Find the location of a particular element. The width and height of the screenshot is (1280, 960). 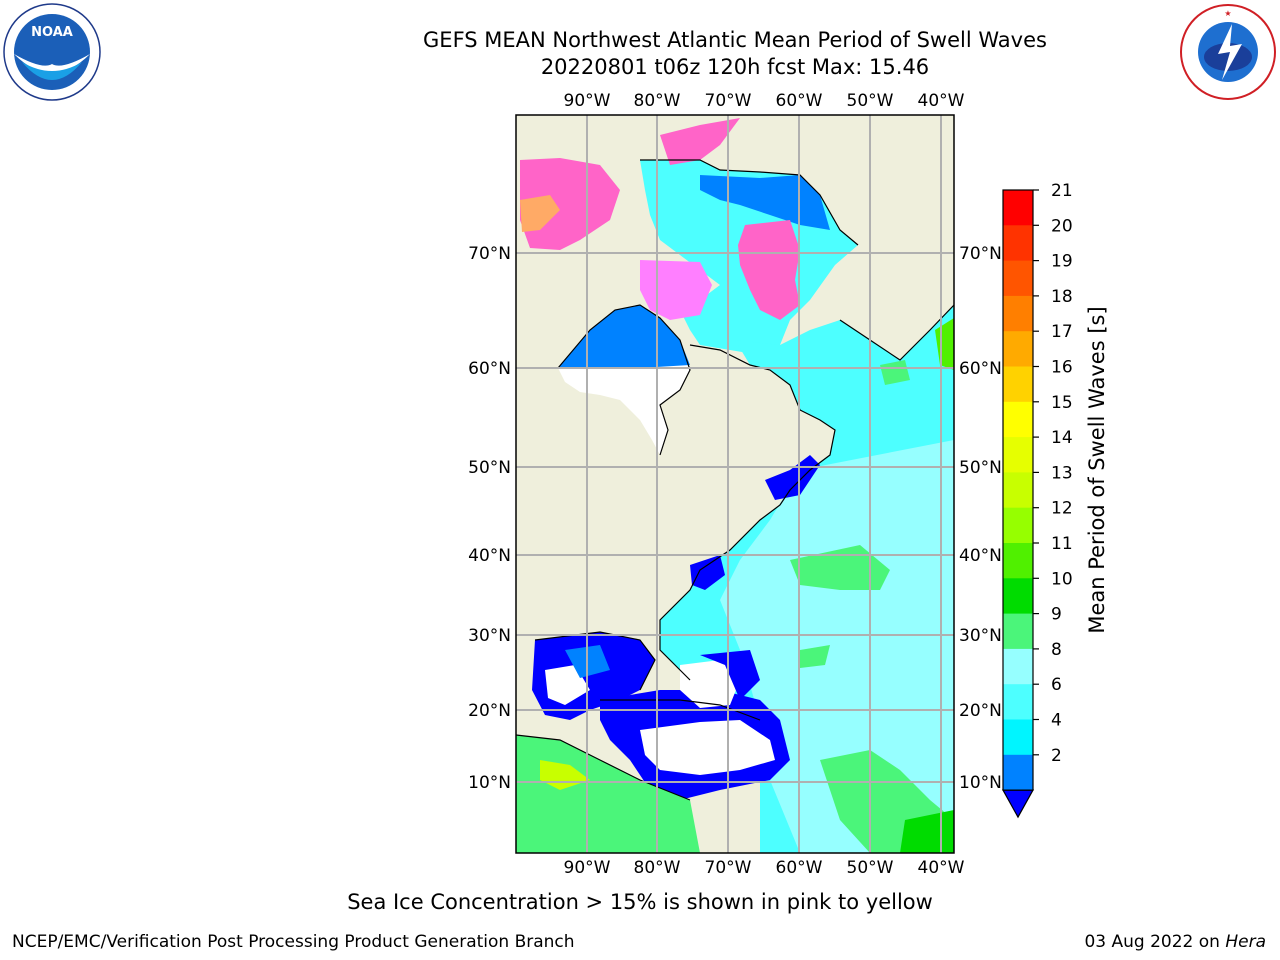

colorbar-title: Mean Period of Swell Waves [s] is located at coordinates (1097, 470).